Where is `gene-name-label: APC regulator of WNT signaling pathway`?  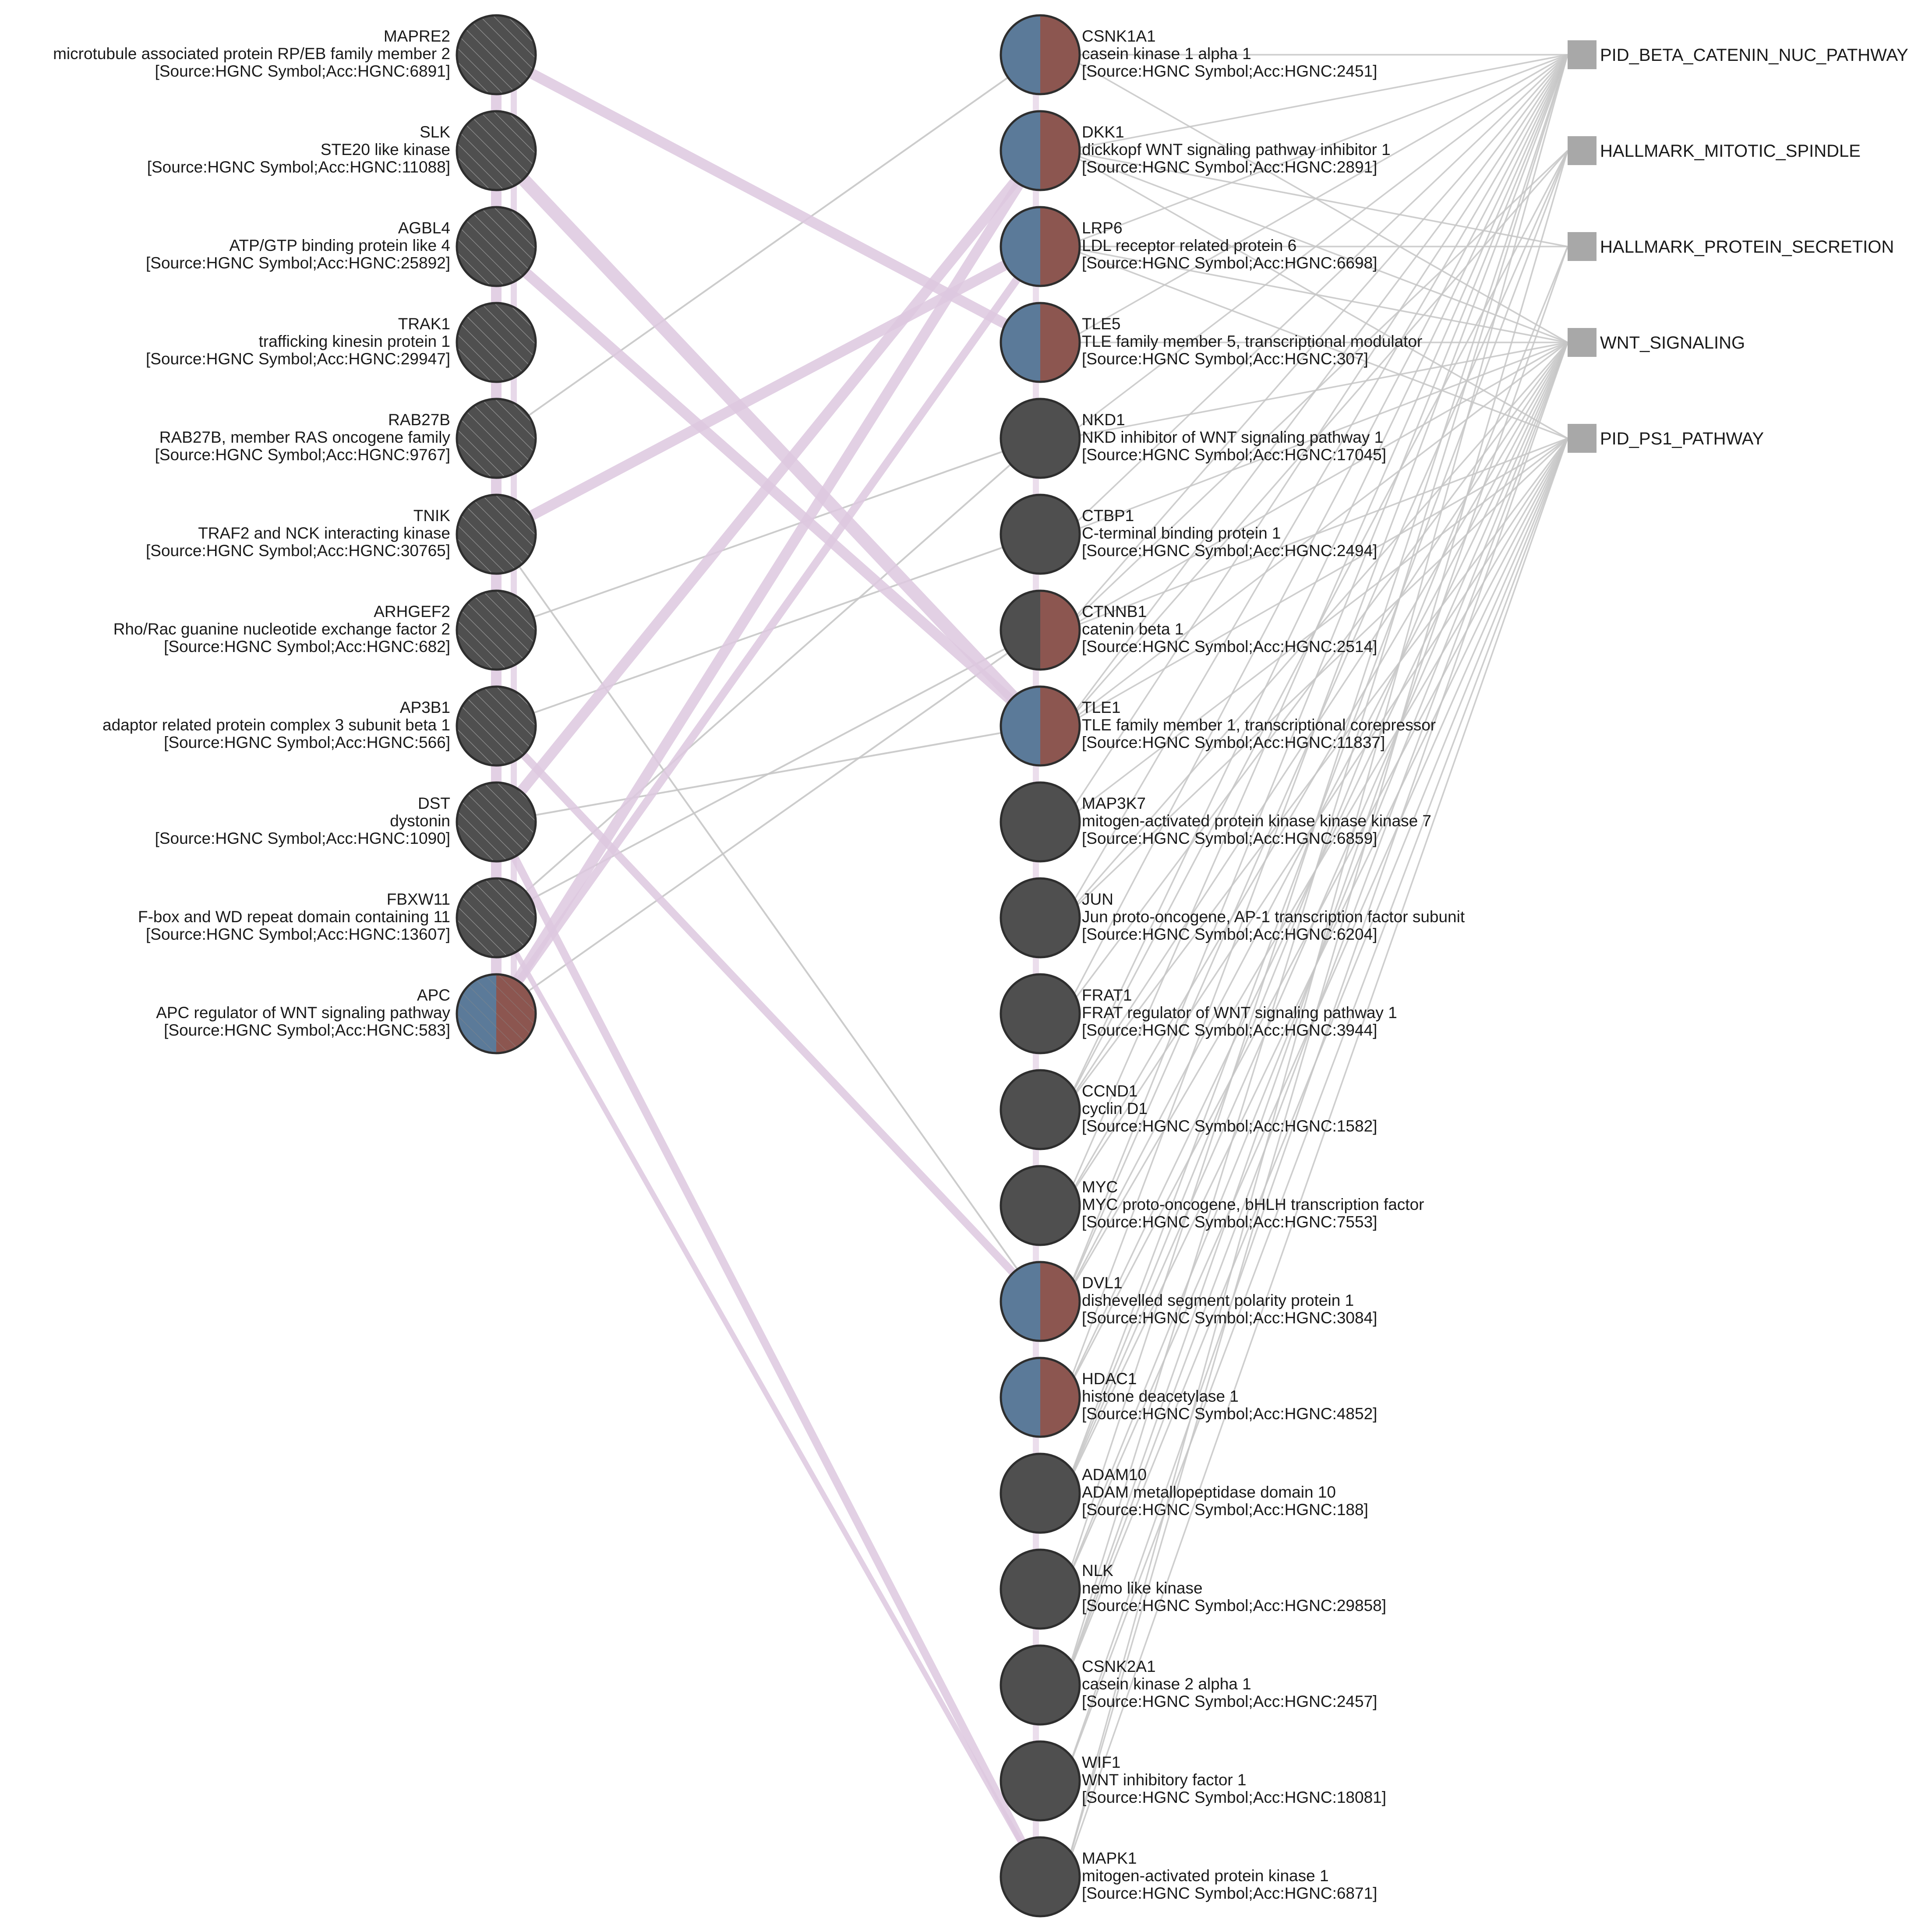
gene-name-label: APC regulator of WNT signaling pathway is located at coordinates (303, 1013).